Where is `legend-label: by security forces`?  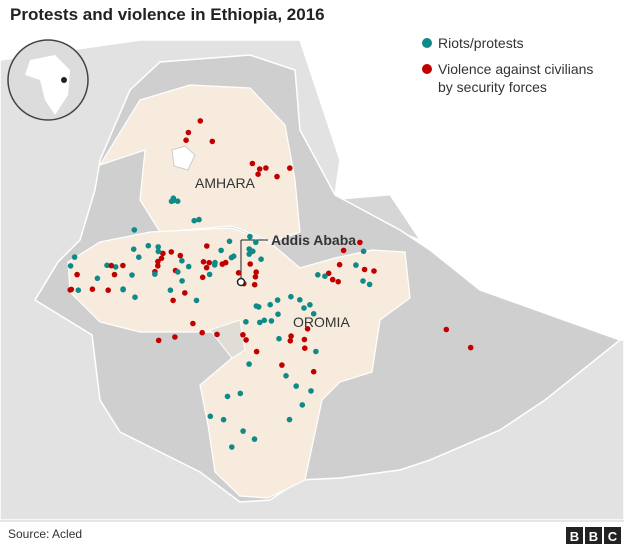
legend-label: by security forces is located at coordinates (492, 87).